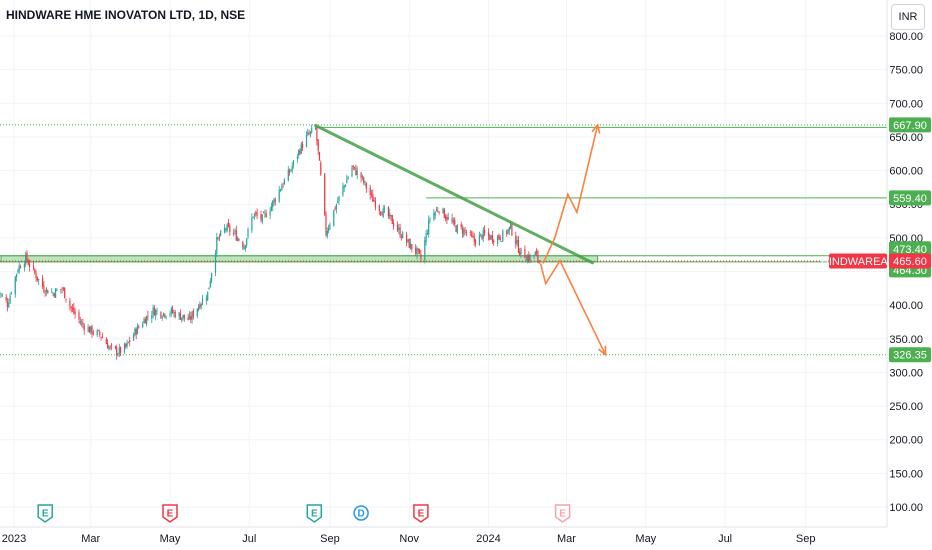  What do you see at coordinates (910, 261) in the screenshot?
I see `current-price-tag` at bounding box center [910, 261].